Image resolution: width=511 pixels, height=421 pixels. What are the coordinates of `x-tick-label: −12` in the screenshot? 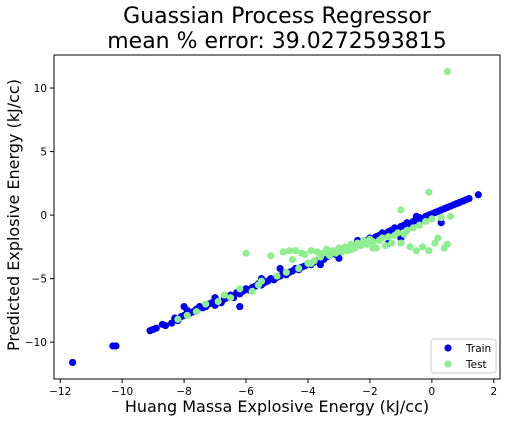 It's located at (60, 392).